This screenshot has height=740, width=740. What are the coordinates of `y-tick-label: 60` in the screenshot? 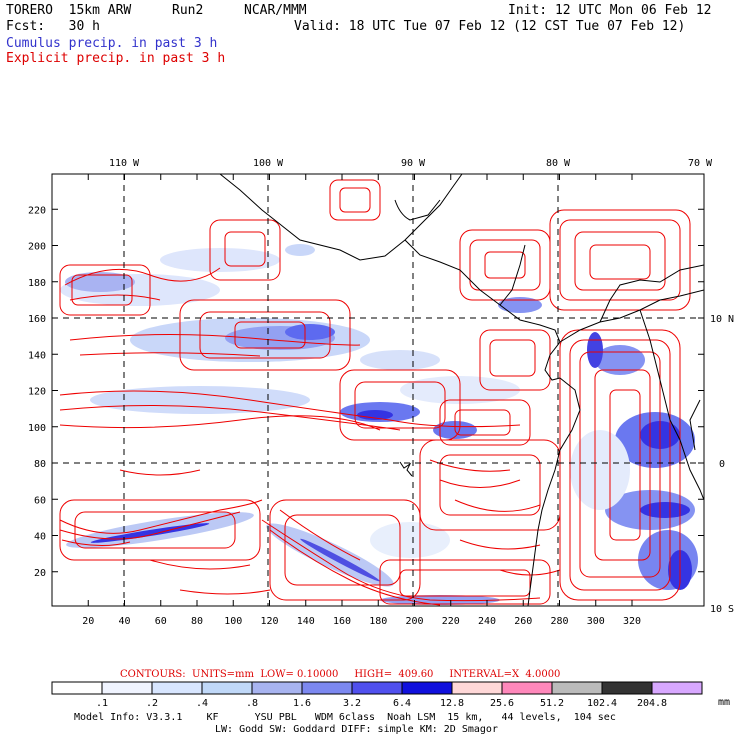 It's located at (40, 500).